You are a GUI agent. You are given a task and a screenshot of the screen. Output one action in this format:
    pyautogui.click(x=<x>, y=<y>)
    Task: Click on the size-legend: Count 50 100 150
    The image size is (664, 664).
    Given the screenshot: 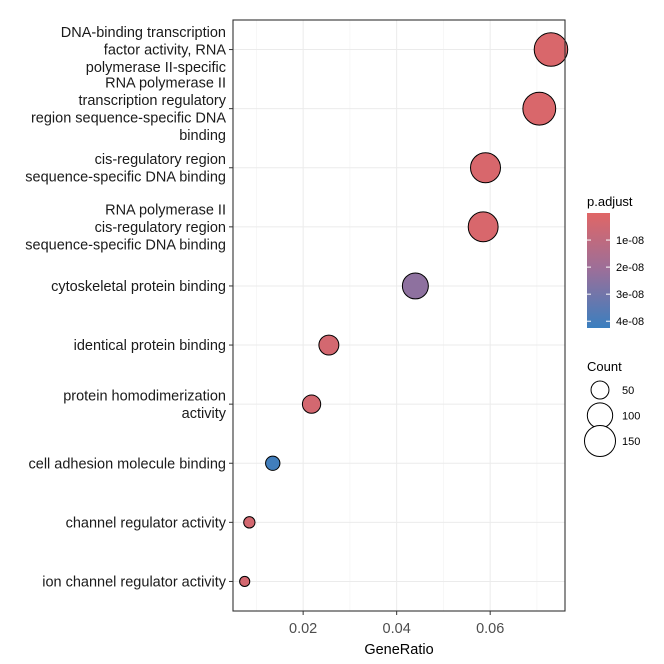 What is the action you would take?
    pyautogui.click(x=611, y=408)
    